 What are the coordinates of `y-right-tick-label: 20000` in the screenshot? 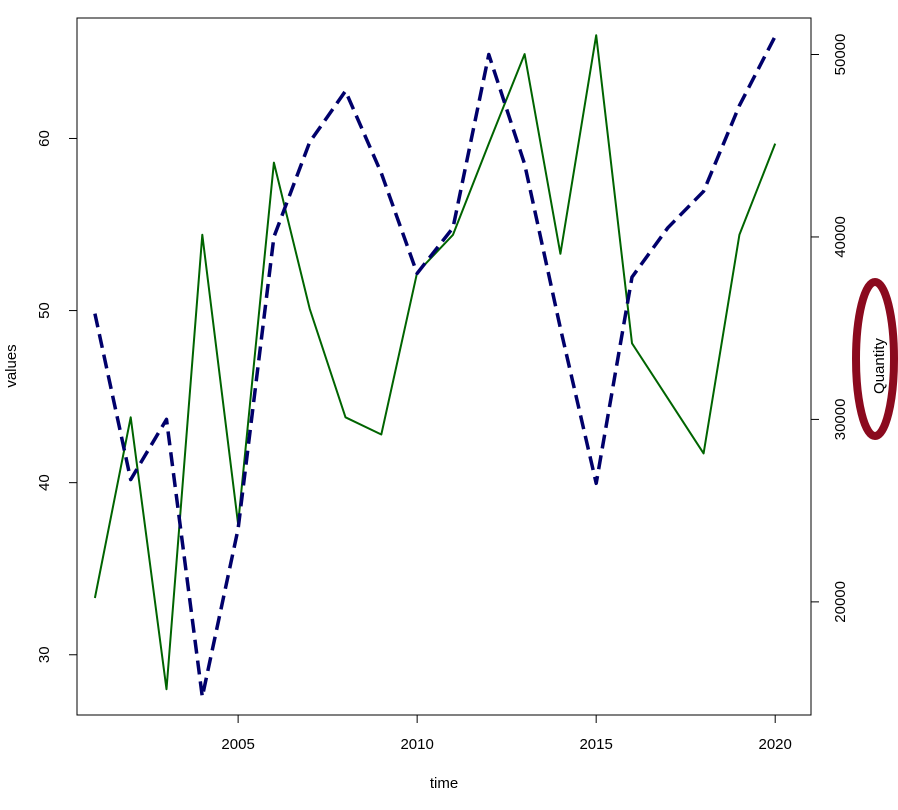 It's located at (840, 602).